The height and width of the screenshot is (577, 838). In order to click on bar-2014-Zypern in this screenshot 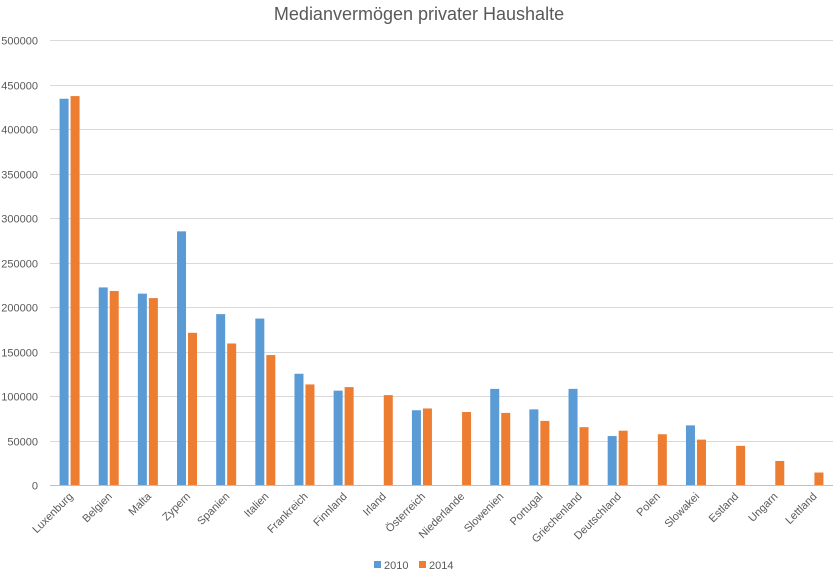, I will do `click(193, 408)`.